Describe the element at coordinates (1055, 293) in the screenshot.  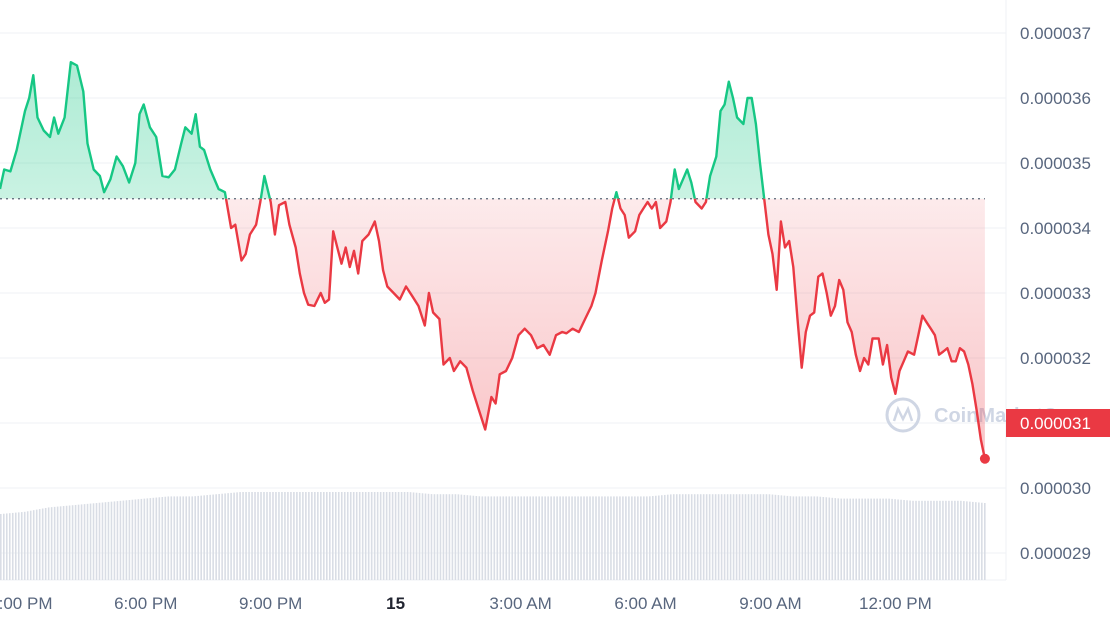
I see `y-tick-label: 0.000033` at that location.